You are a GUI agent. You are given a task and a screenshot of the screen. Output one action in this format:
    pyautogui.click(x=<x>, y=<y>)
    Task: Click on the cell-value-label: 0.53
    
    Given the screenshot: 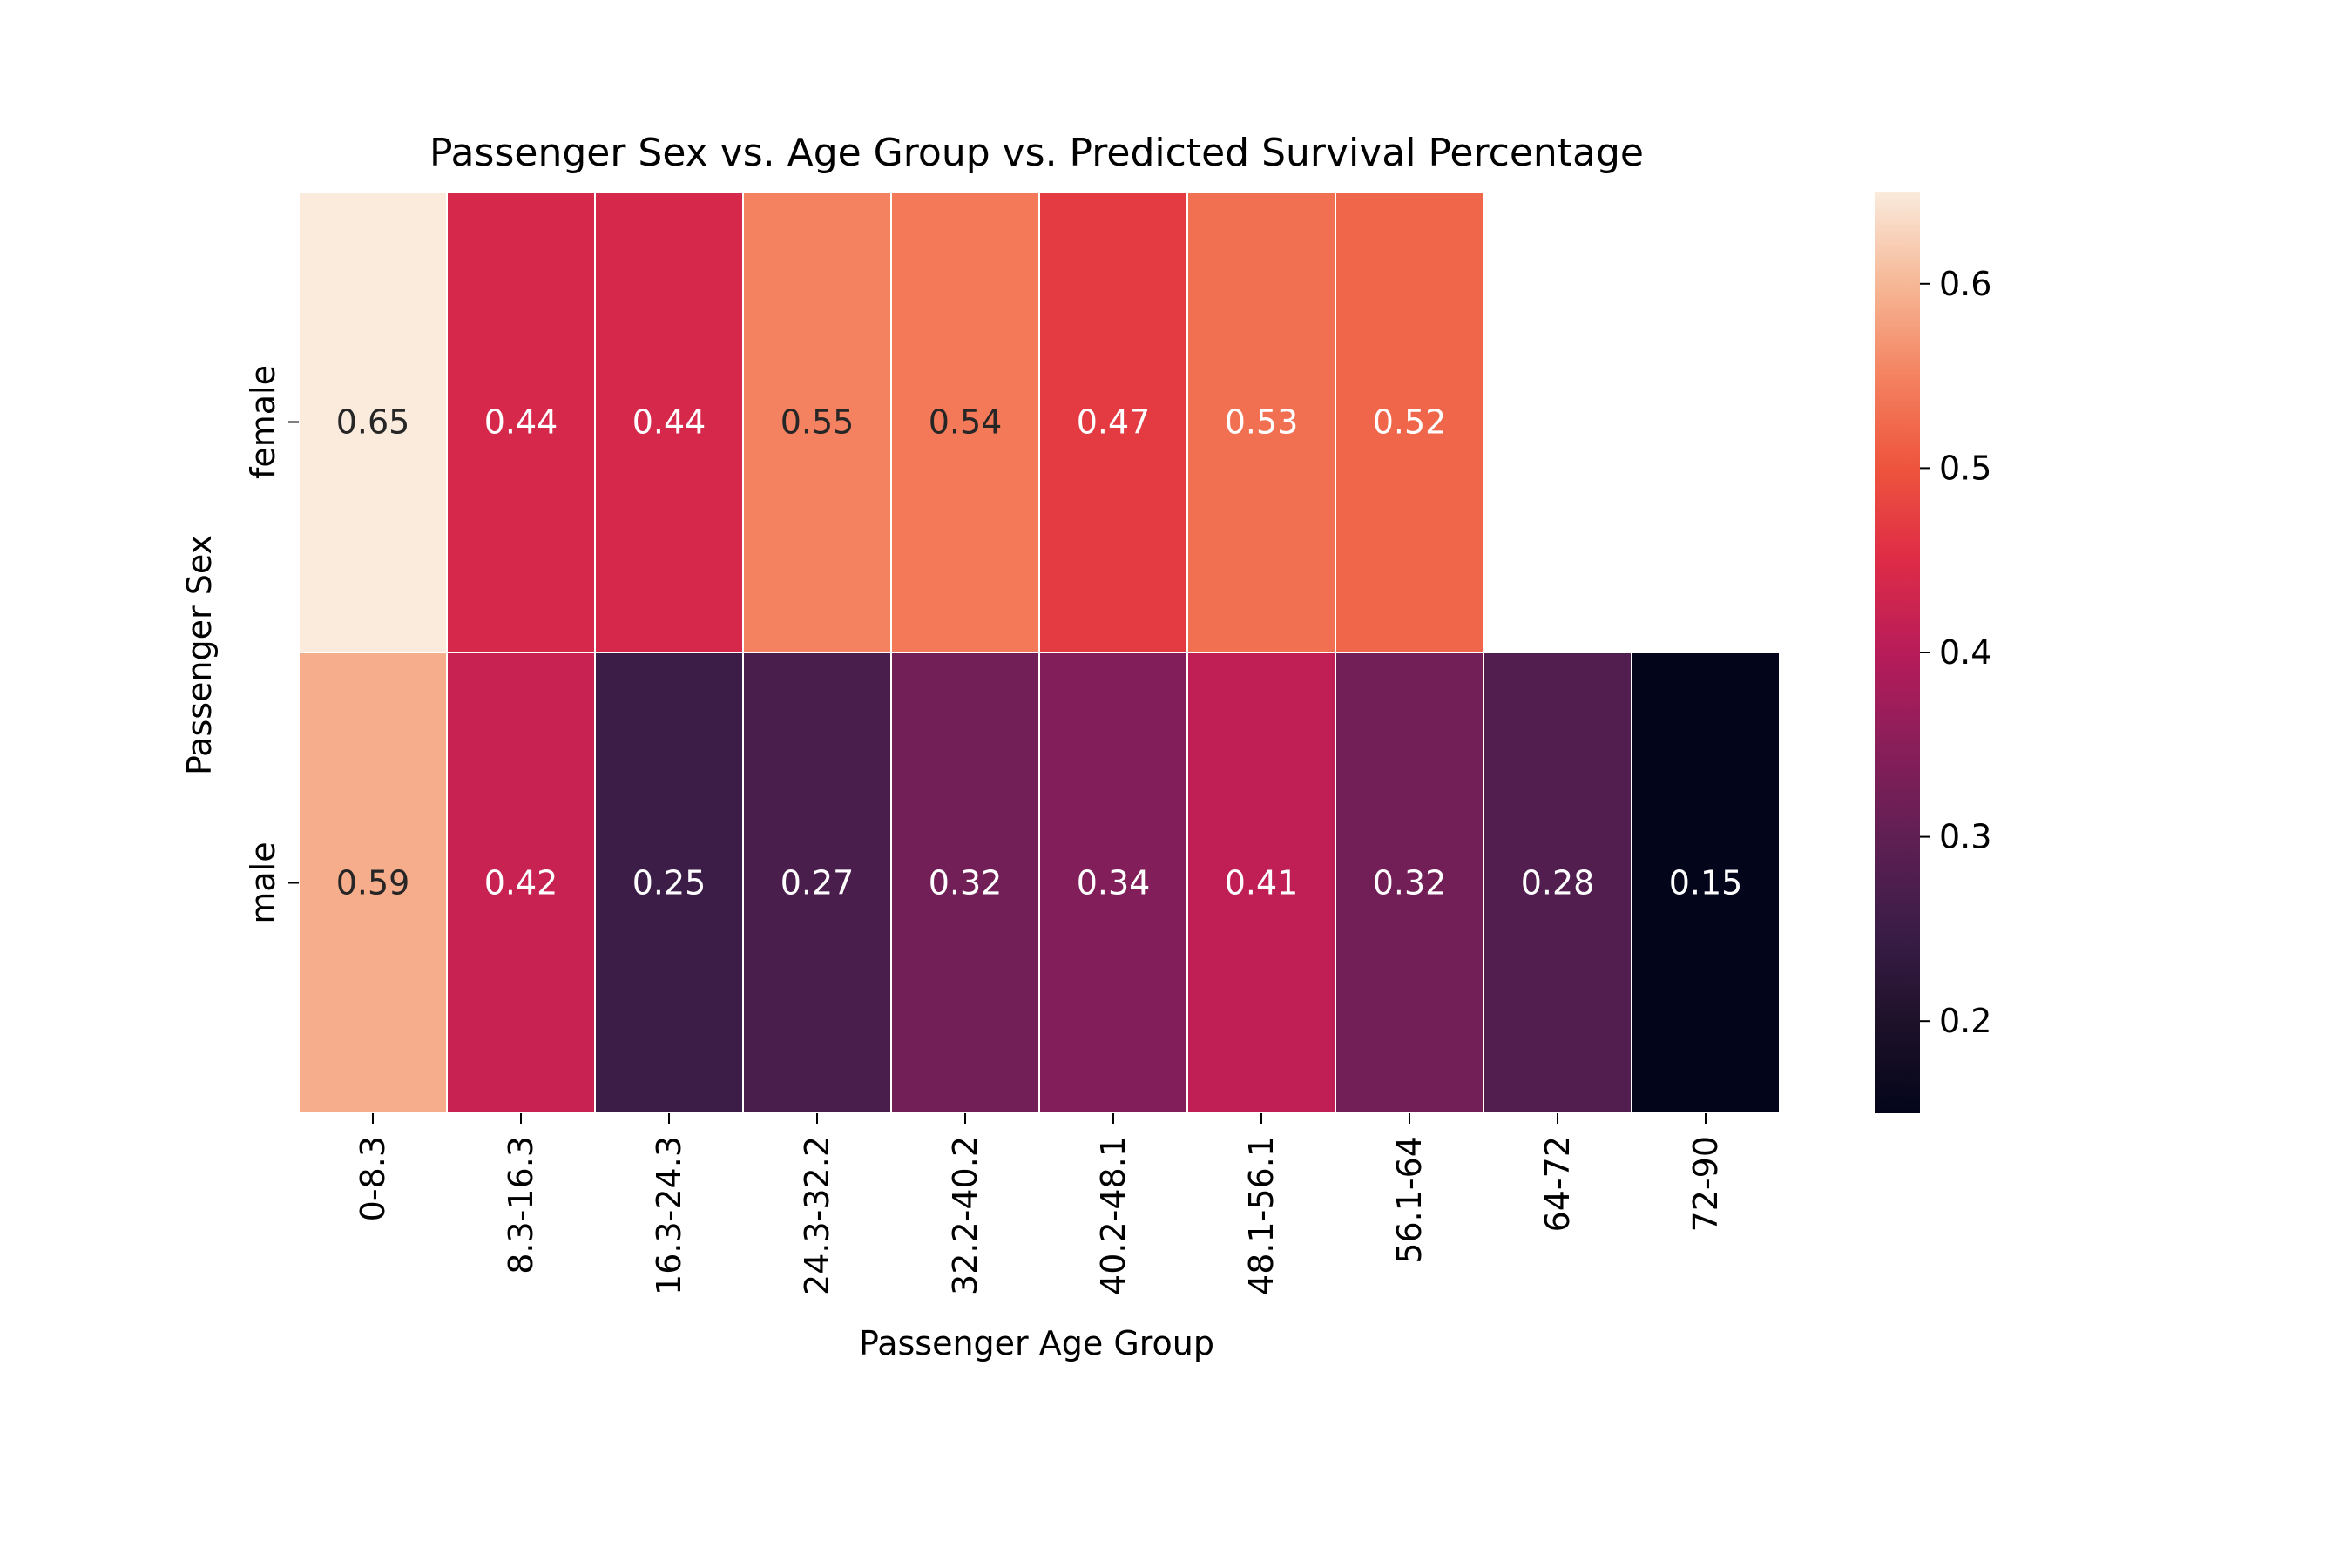 What is the action you would take?
    pyautogui.click(x=1262, y=422)
    